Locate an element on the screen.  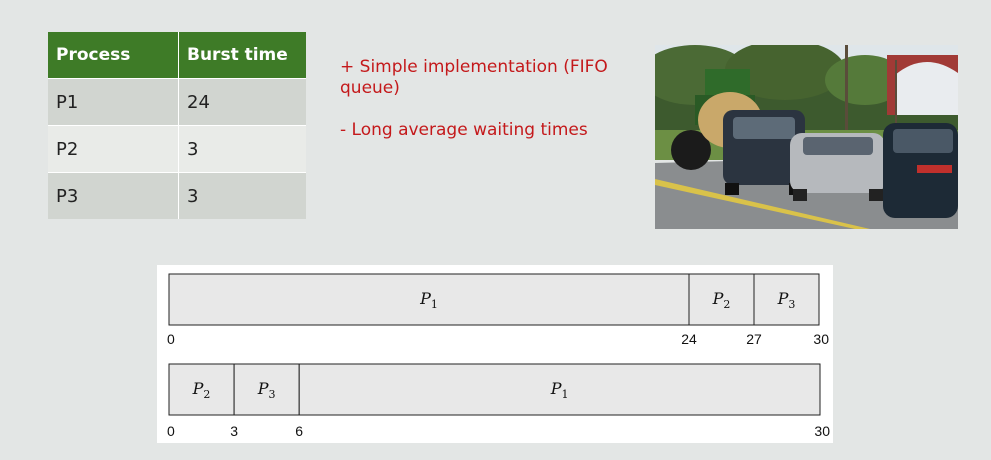
table-row: P1 24 is located at coordinates (177, 102).